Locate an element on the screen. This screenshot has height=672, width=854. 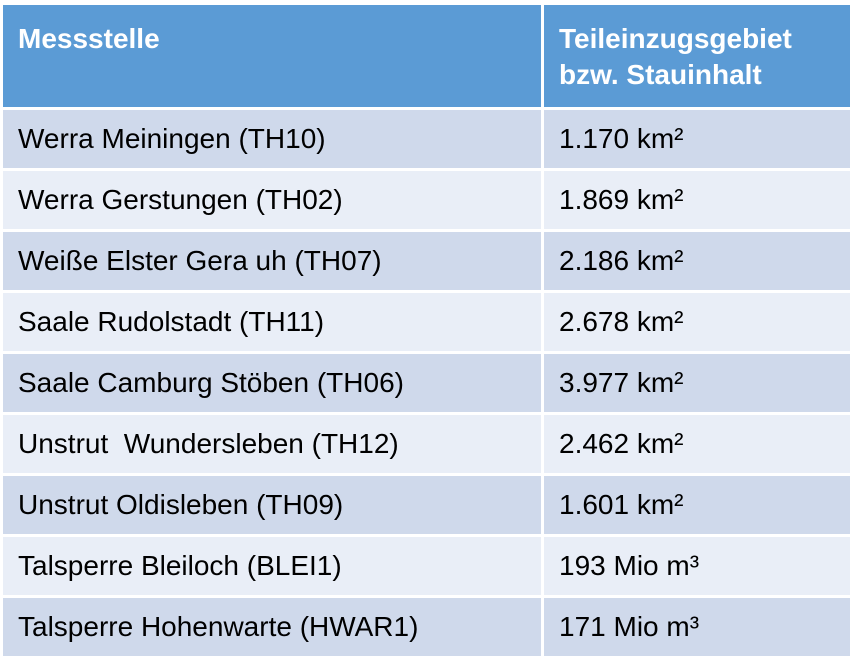
table-cell: Weiße Elster Gera uh (TH07) is located at coordinates (272, 261).